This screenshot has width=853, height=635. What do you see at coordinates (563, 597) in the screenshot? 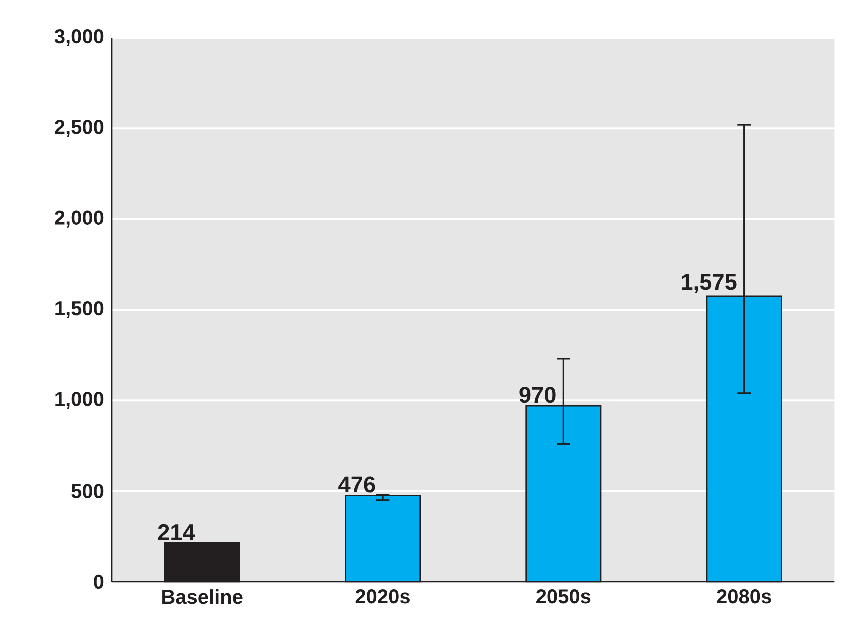
I see `x-tick-label: 2050s` at bounding box center [563, 597].